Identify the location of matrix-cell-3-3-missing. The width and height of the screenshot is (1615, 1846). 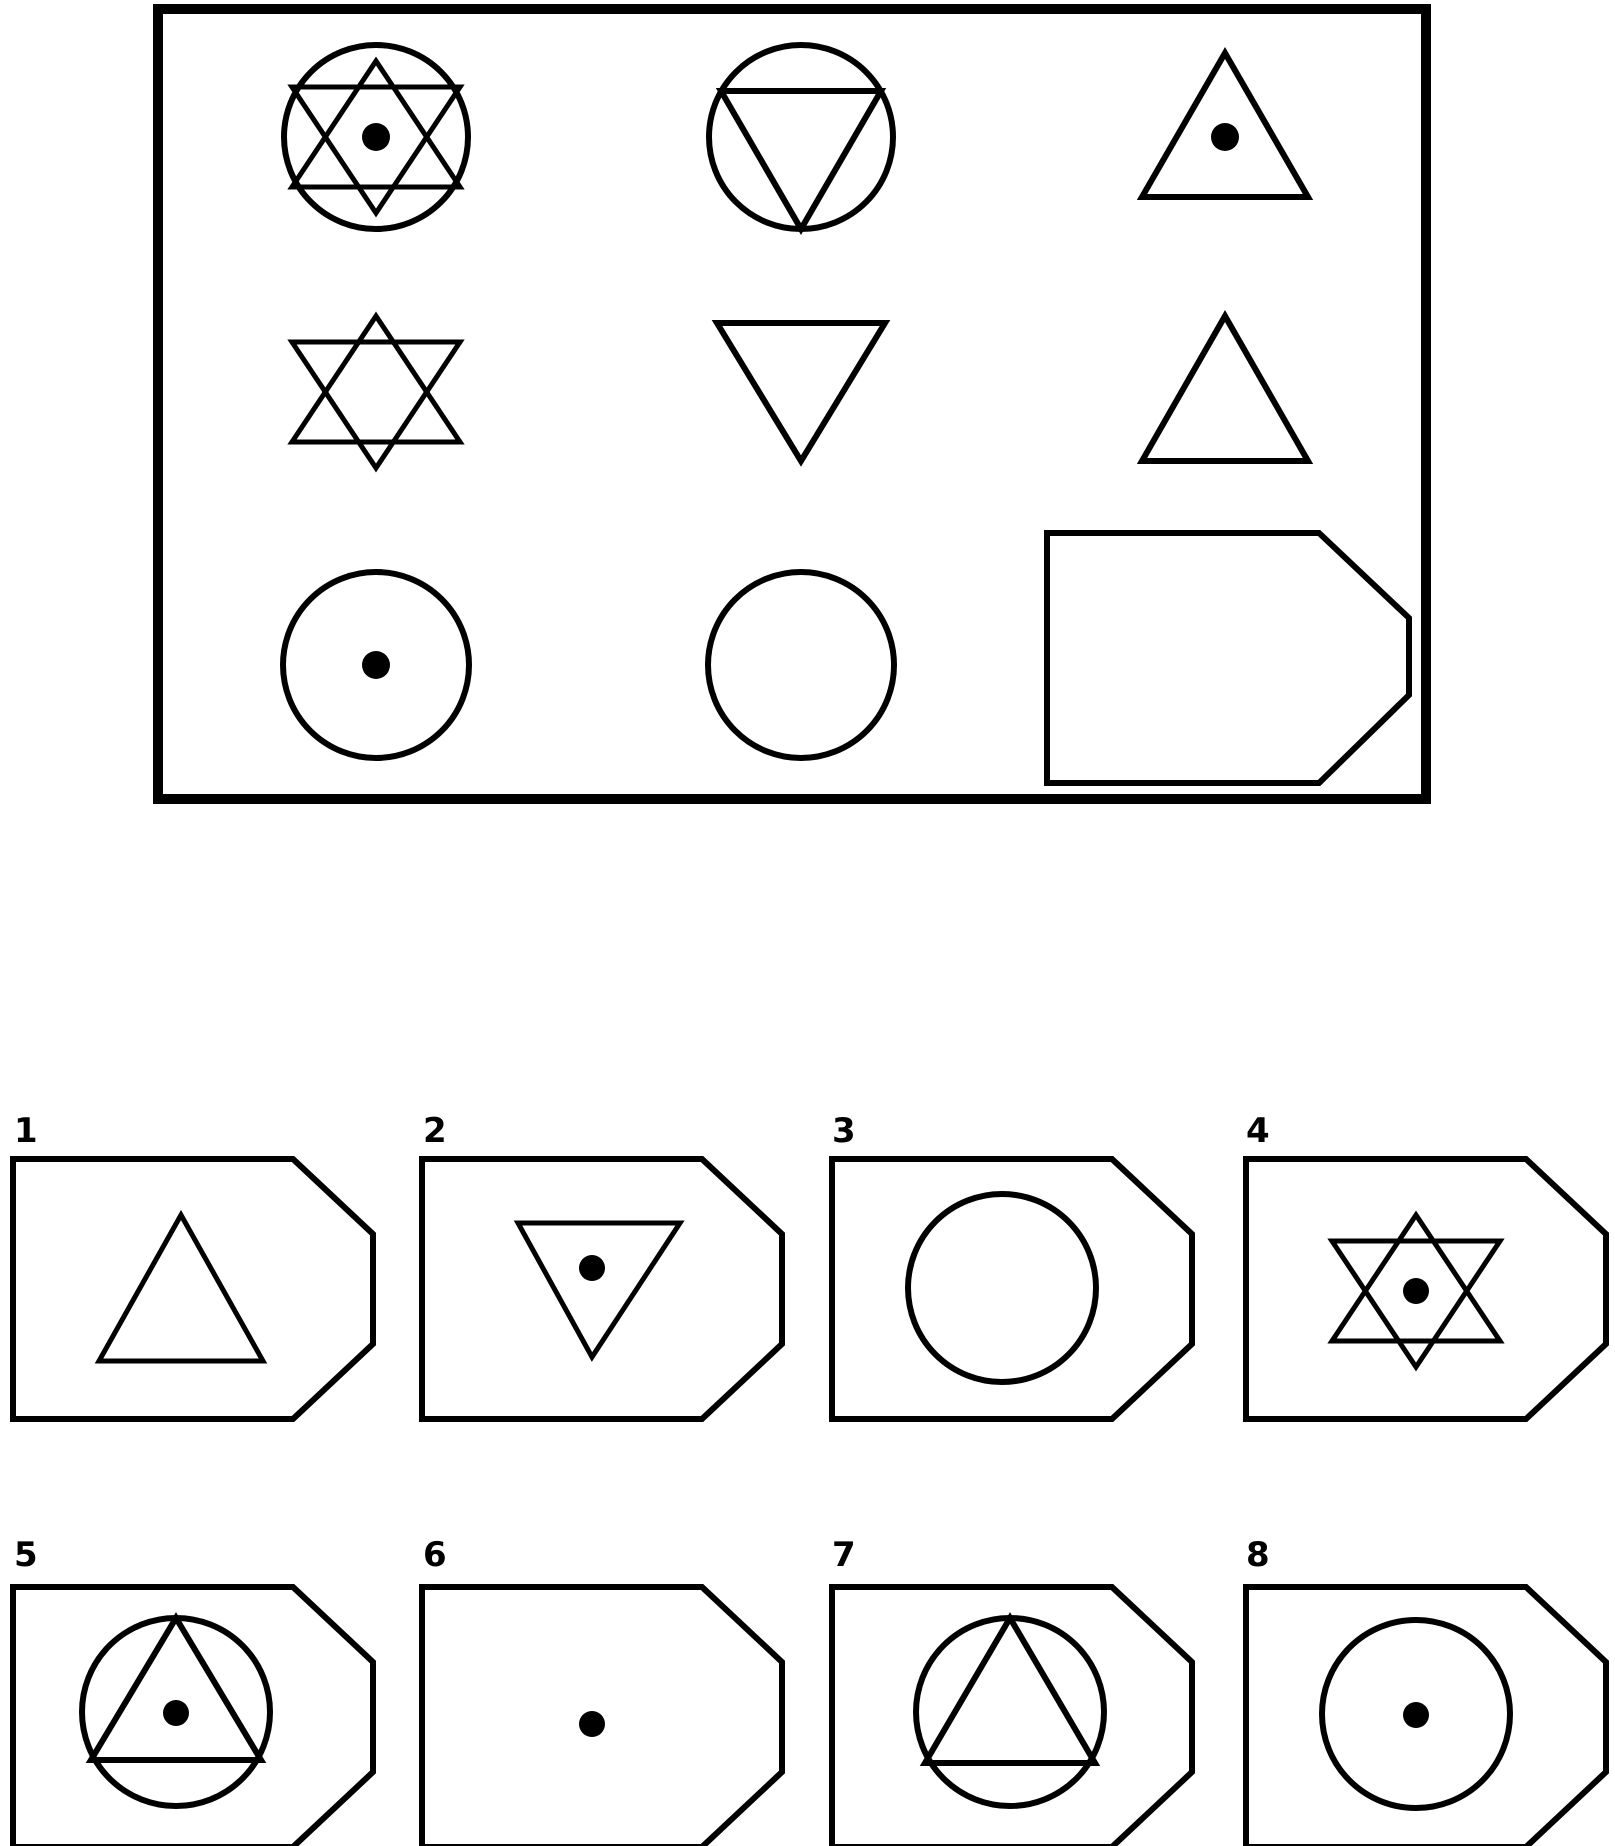
(1228, 658).